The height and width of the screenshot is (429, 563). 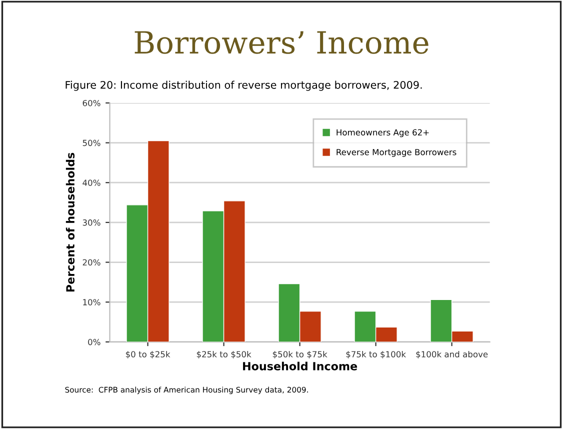 What do you see at coordinates (94, 342) in the screenshot?
I see `y-tick-label: 0%` at bounding box center [94, 342].